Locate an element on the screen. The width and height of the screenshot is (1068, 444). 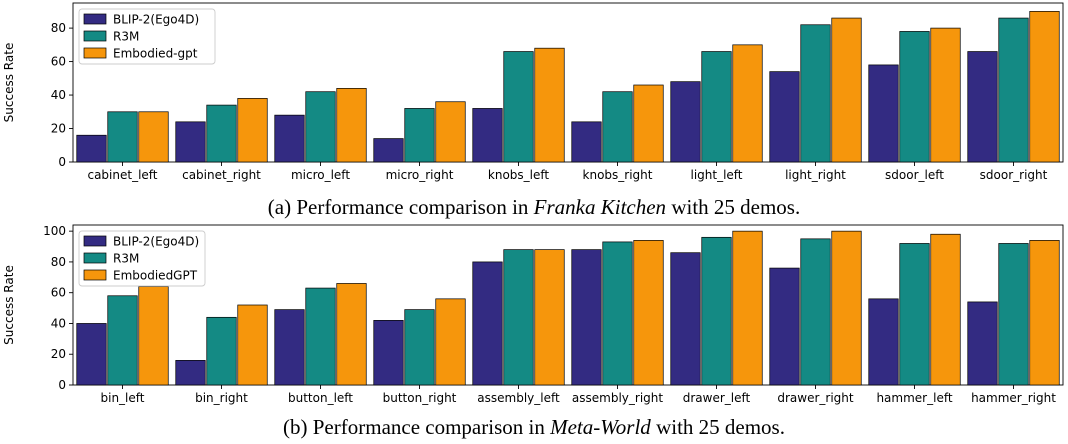
x-tick-label: light_left is located at coordinates (716, 175).